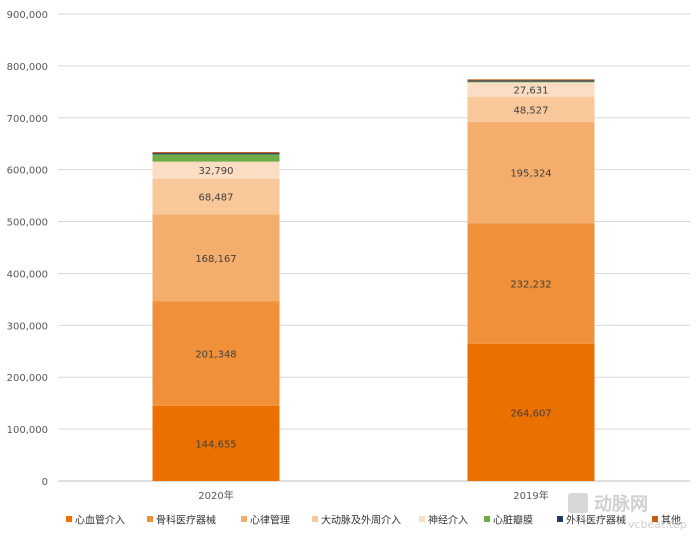  I want to click on legend-label: 外科医疗器械, so click(596, 520).